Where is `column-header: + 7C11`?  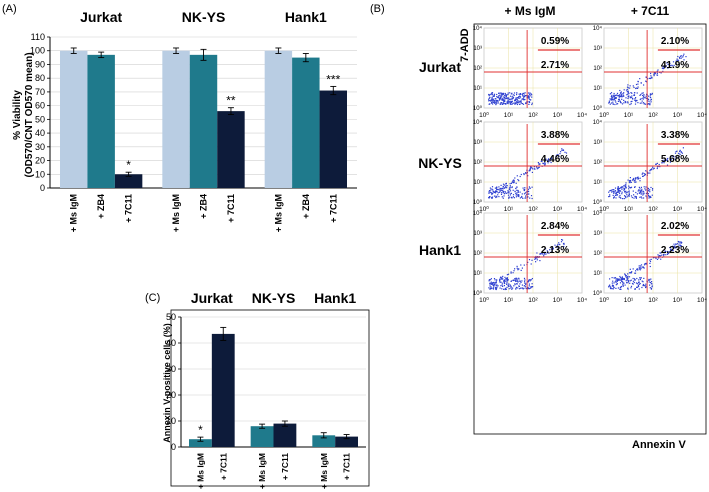 column-header: + 7C11 is located at coordinates (650, 11).